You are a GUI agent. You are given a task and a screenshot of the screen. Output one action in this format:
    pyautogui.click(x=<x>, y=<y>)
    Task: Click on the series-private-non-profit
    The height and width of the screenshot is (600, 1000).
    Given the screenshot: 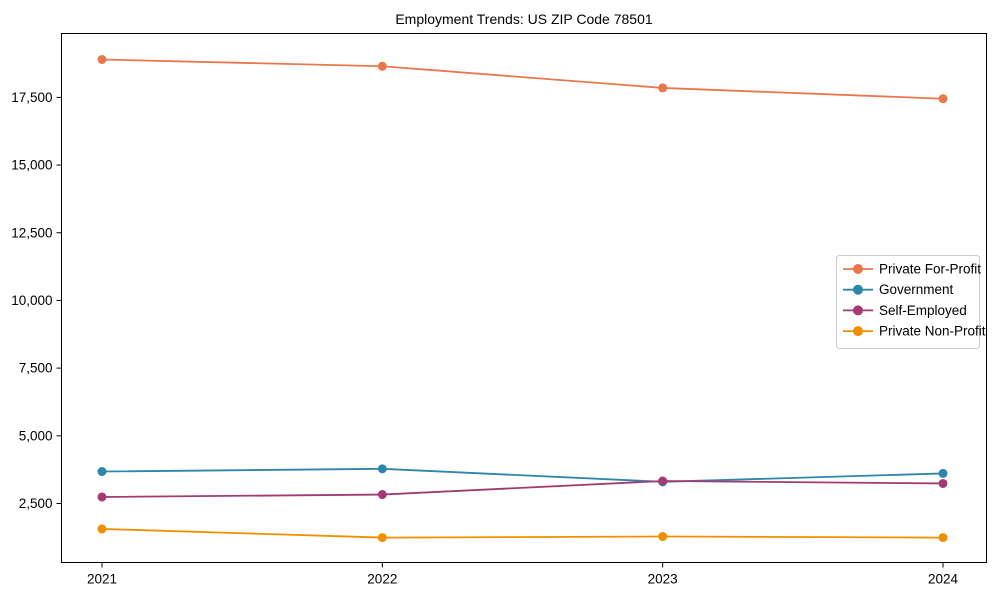 What is the action you would take?
    pyautogui.click(x=522, y=533)
    